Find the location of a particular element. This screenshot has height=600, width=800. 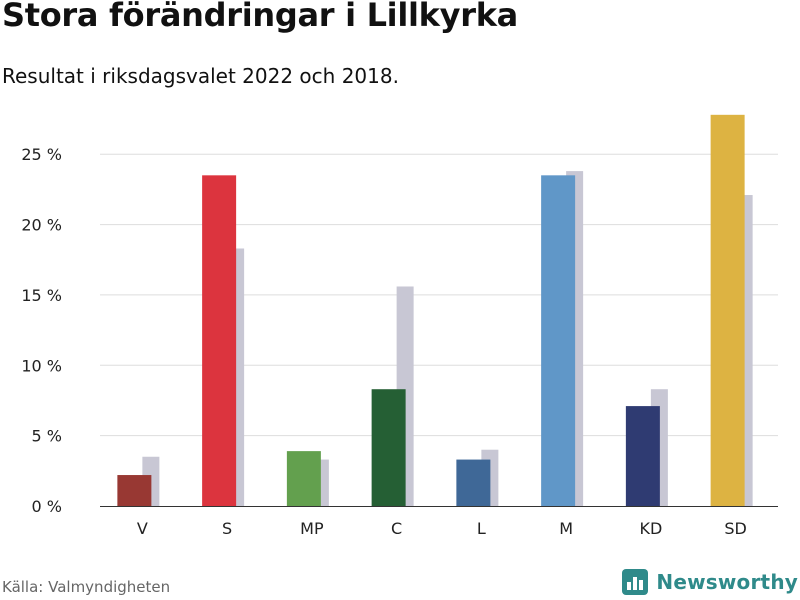

x-tick-label: KD is located at coordinates (650, 528).